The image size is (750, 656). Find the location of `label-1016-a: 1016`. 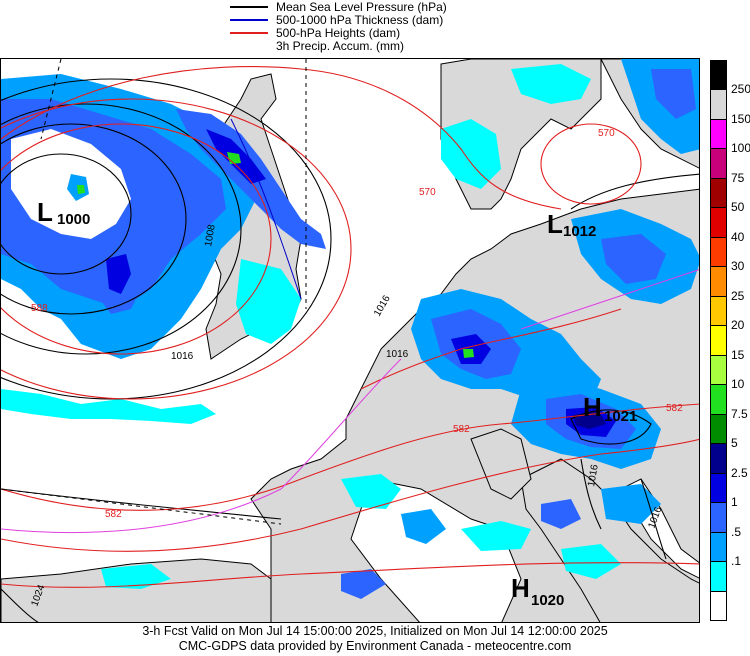

label-1016-a: 1016 is located at coordinates (182, 356).